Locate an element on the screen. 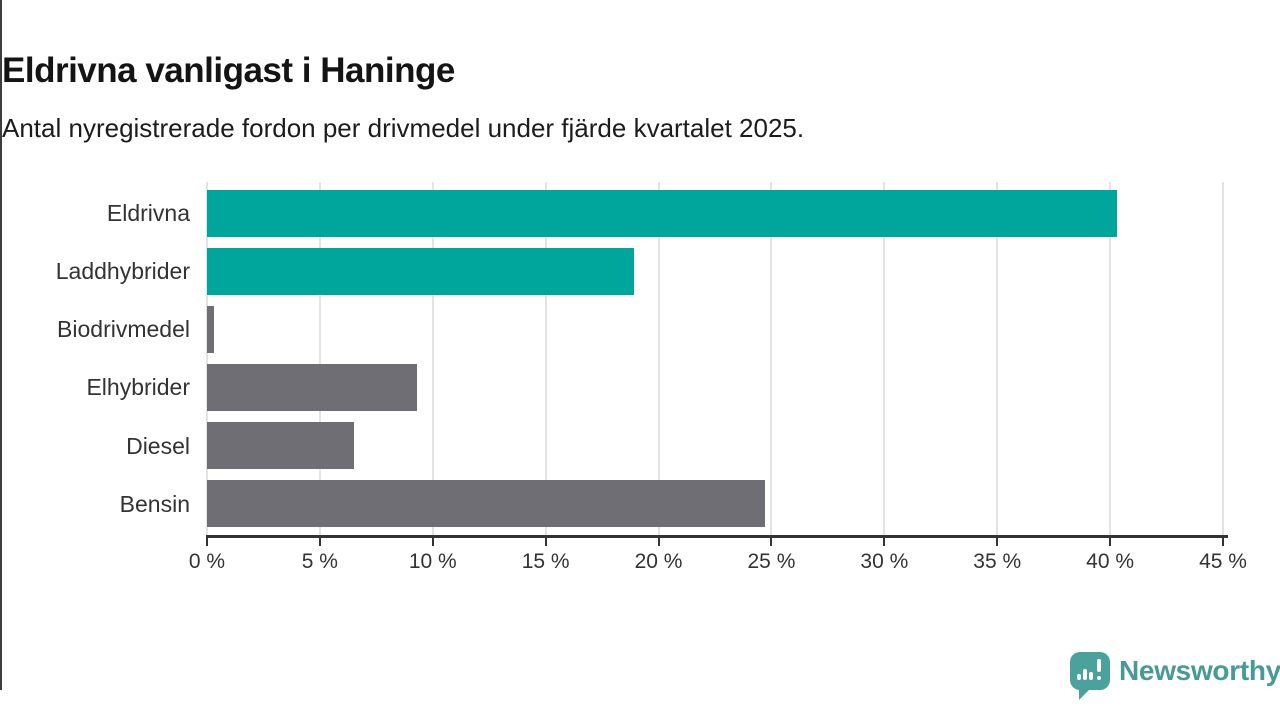 The height and width of the screenshot is (720, 1280). bar-diesel is located at coordinates (280, 446).